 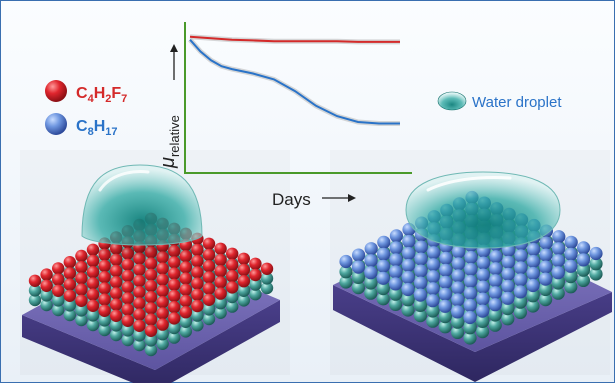 I want to click on right-water-droplet, so click(x=483, y=210).